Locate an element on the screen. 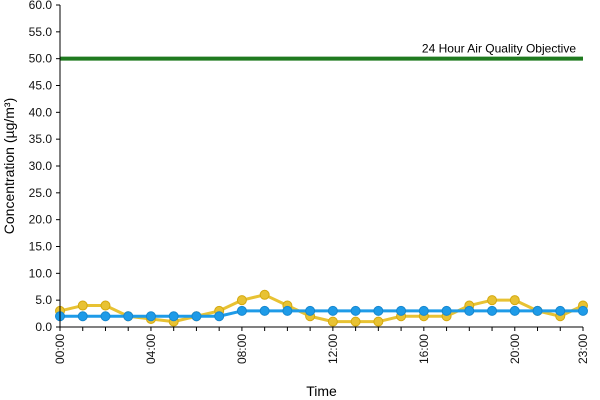  y-tick-label: 30.0 is located at coordinates (41, 166).